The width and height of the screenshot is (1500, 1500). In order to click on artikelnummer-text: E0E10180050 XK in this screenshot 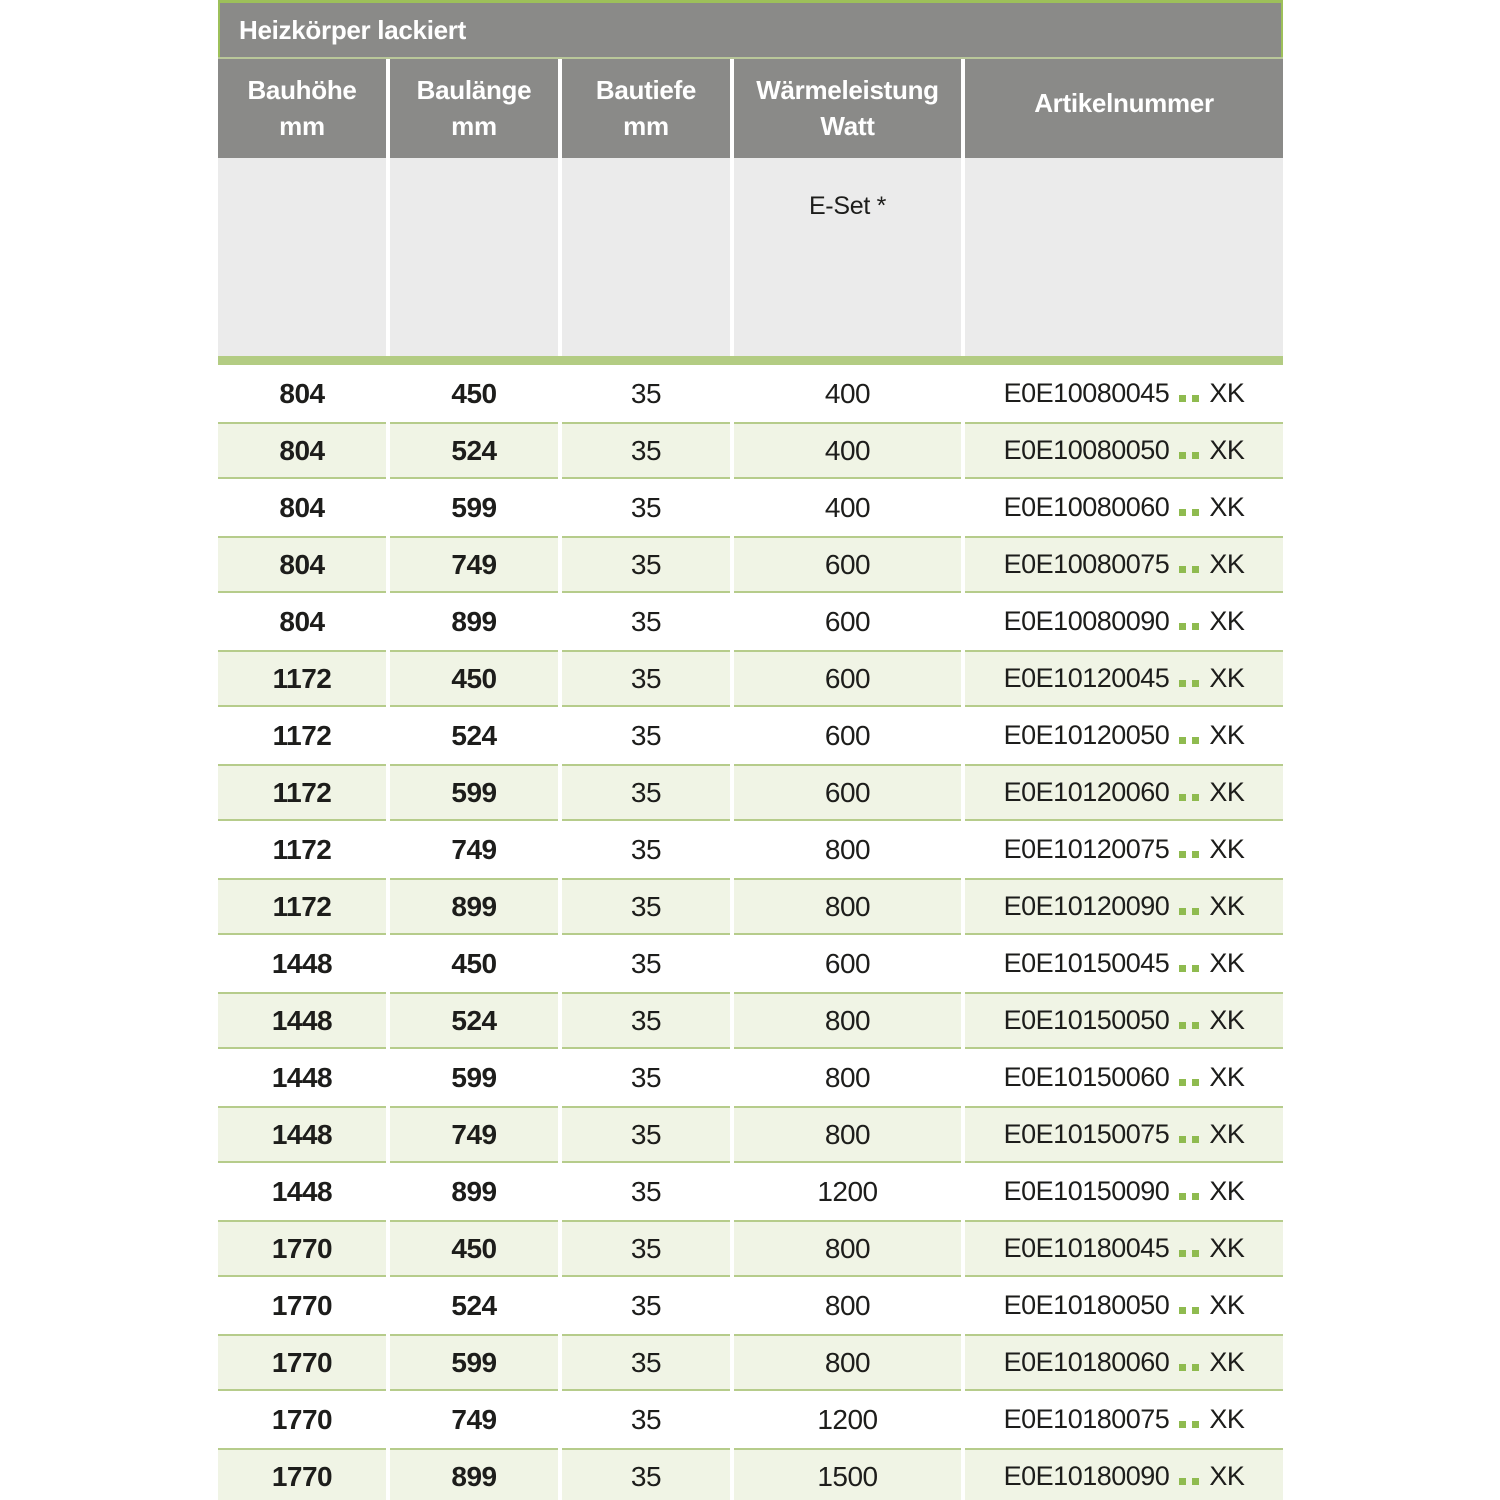, I will do `click(1124, 1305)`.